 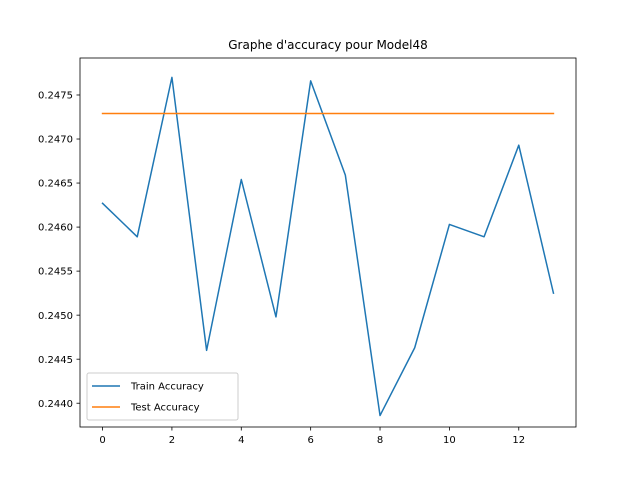 What do you see at coordinates (167, 387) in the screenshot?
I see `legend-label-0: Train Accuracy` at bounding box center [167, 387].